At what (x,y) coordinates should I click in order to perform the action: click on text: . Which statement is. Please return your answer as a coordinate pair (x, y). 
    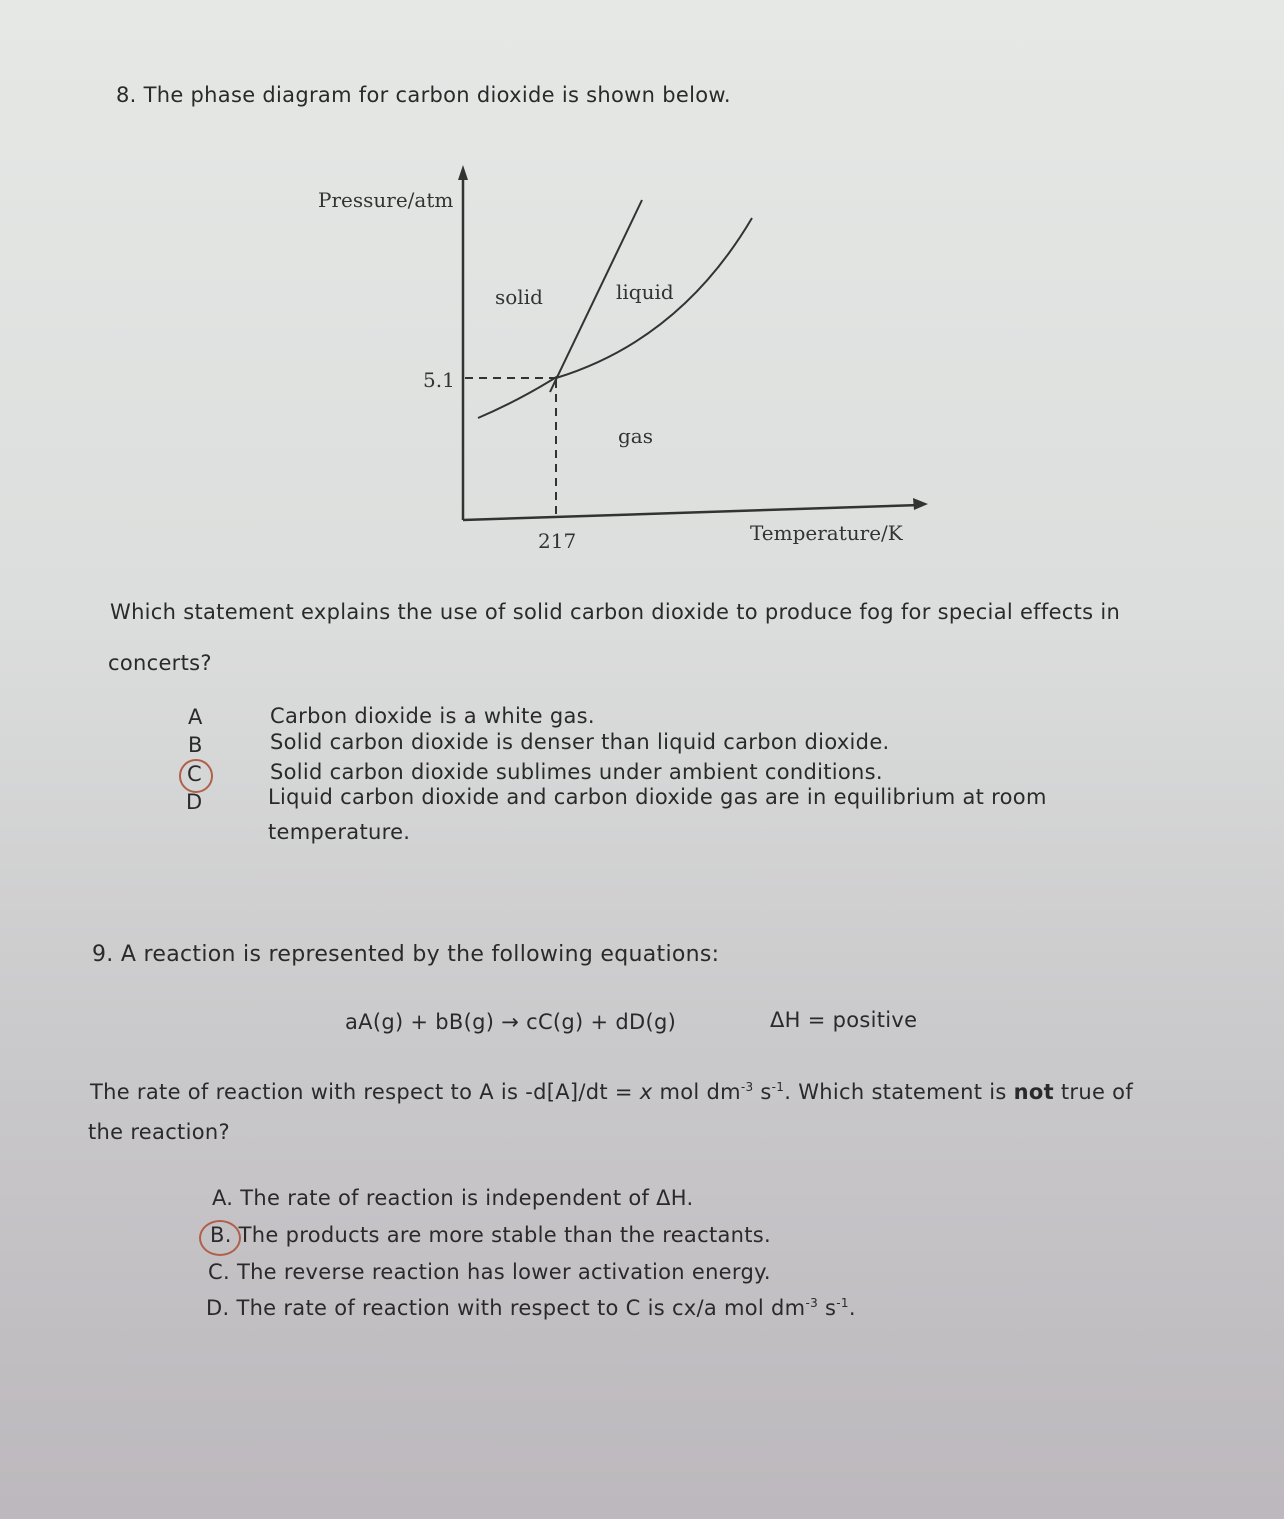
    Looking at the image, I should click on (899, 1092).